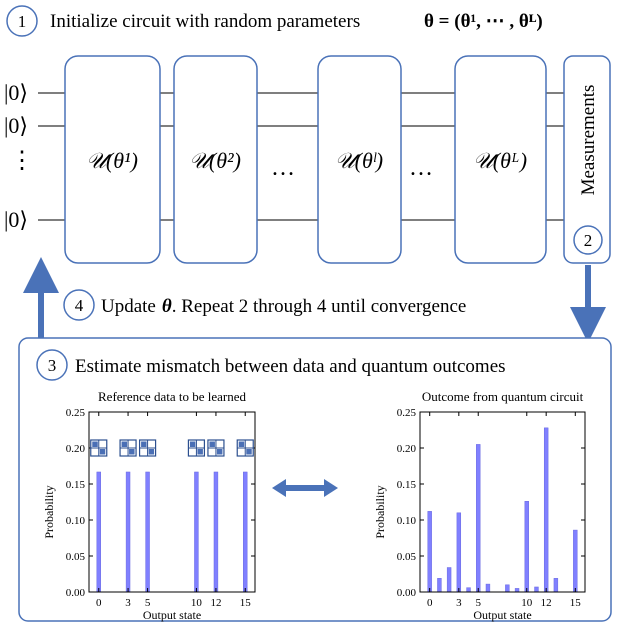 The width and height of the screenshot is (625, 626). What do you see at coordinates (305, 488) in the screenshot?
I see `comparison-arrow` at bounding box center [305, 488].